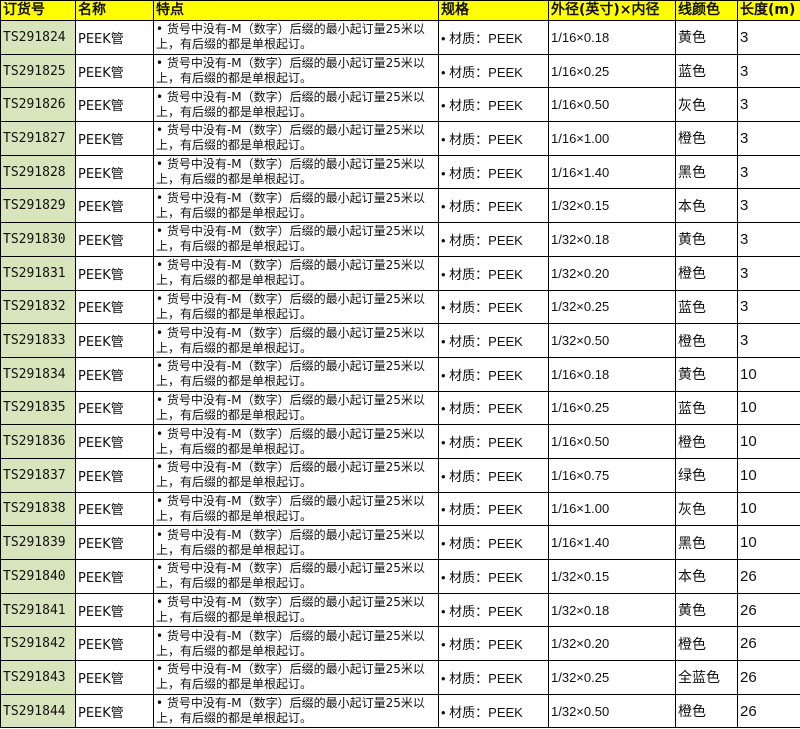 This screenshot has width=800, height=729. What do you see at coordinates (768, 10) in the screenshot?
I see `header-length: 长度(m)` at bounding box center [768, 10].